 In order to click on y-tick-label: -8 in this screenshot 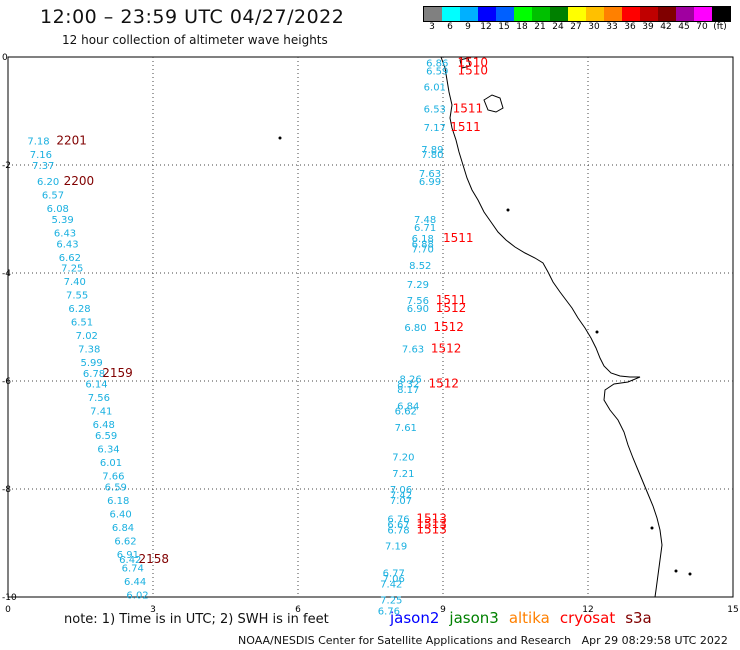, I will do `click(6, 490)`.